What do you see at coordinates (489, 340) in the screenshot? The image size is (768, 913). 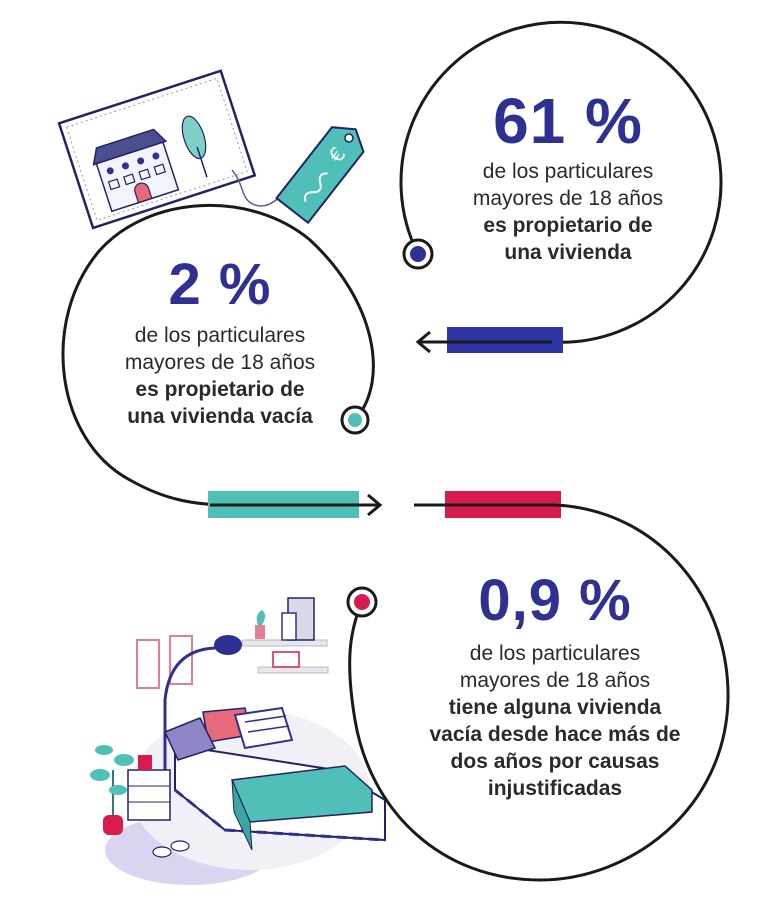 I see `connector-arrow-left` at bounding box center [489, 340].